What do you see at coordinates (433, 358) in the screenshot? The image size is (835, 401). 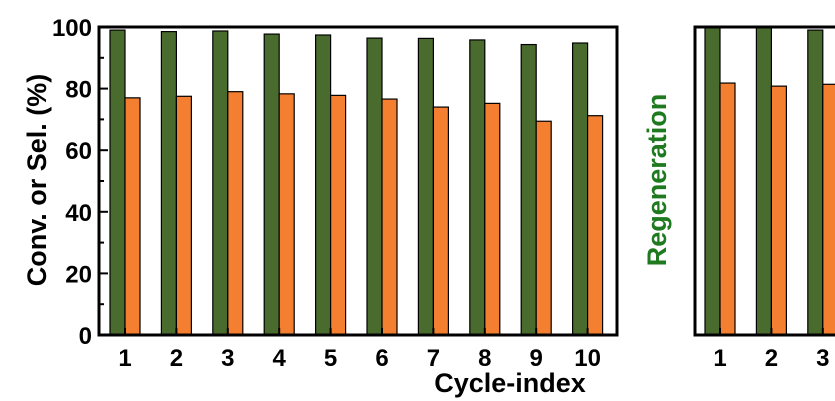 I see `x-tick-label: 7` at bounding box center [433, 358].